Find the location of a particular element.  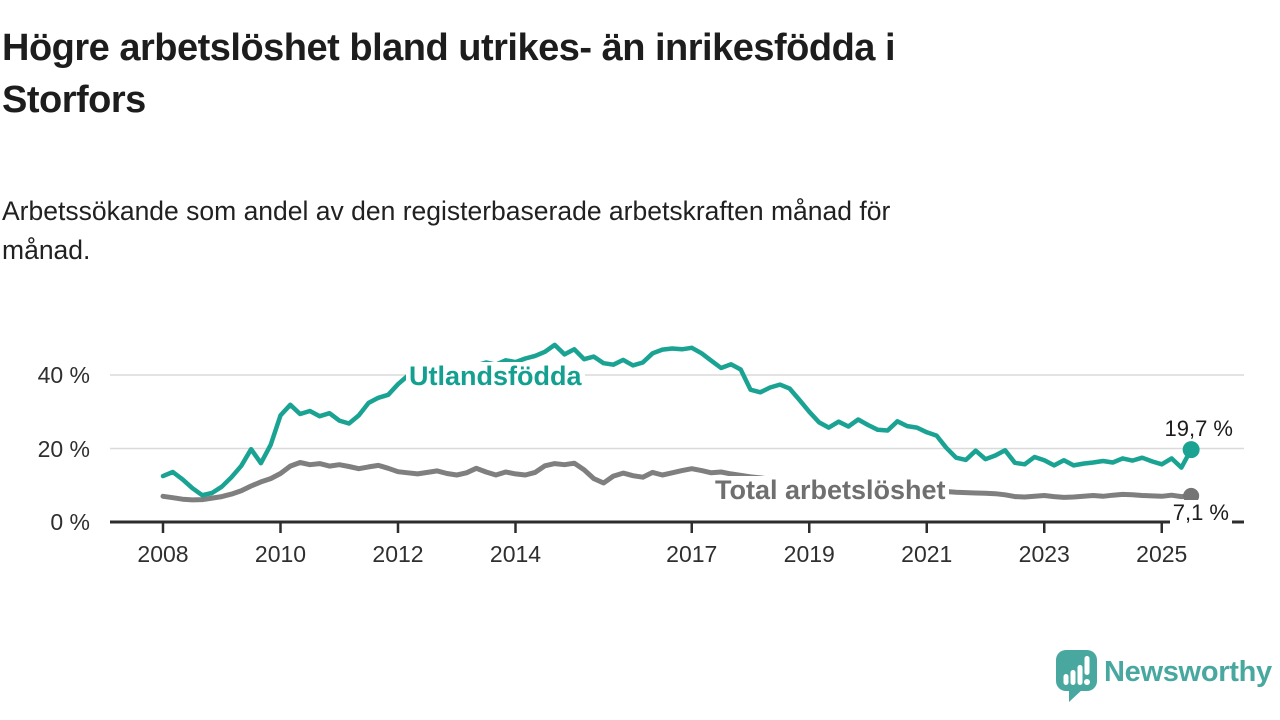

x-tick-label: 2025 is located at coordinates (1162, 554).